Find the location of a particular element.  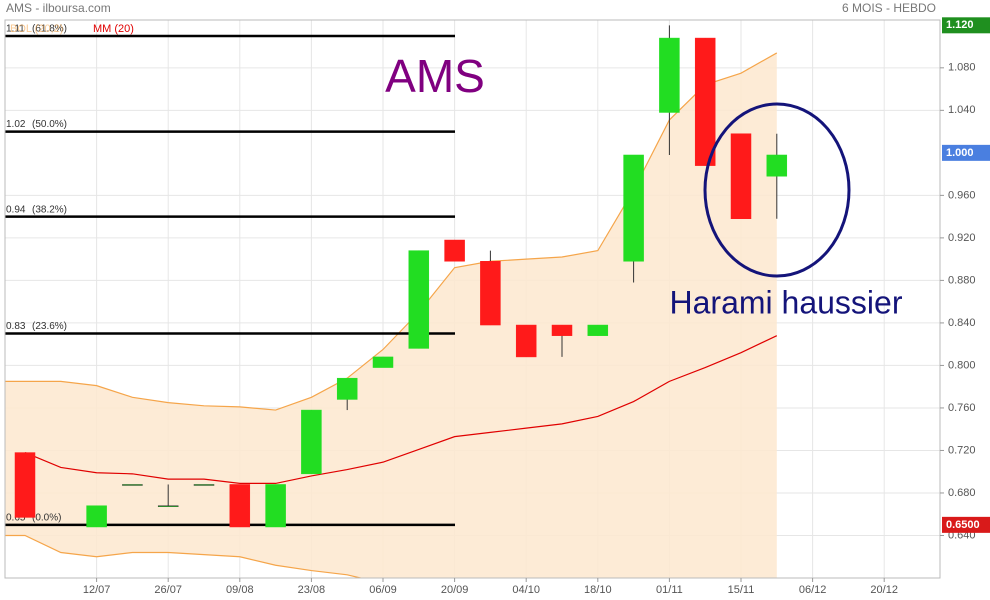

legend-entry: BOL (20,2) is located at coordinates (36, 29).